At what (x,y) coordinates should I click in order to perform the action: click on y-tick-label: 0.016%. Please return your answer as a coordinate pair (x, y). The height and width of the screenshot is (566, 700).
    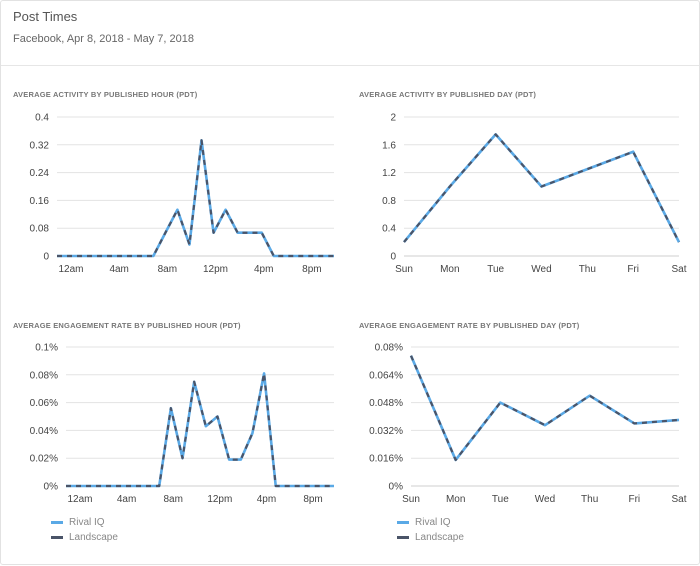
    Looking at the image, I should click on (386, 459).